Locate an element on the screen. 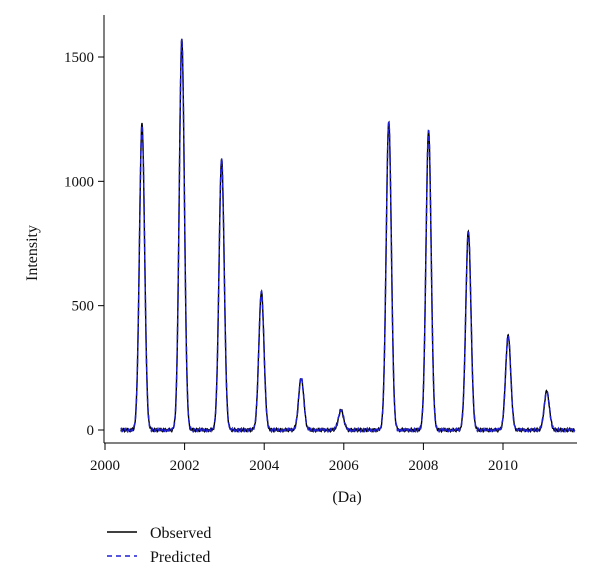 Image resolution: width=600 pixels, height=585 pixels. y-axis-title: Intensity is located at coordinates (32, 253).